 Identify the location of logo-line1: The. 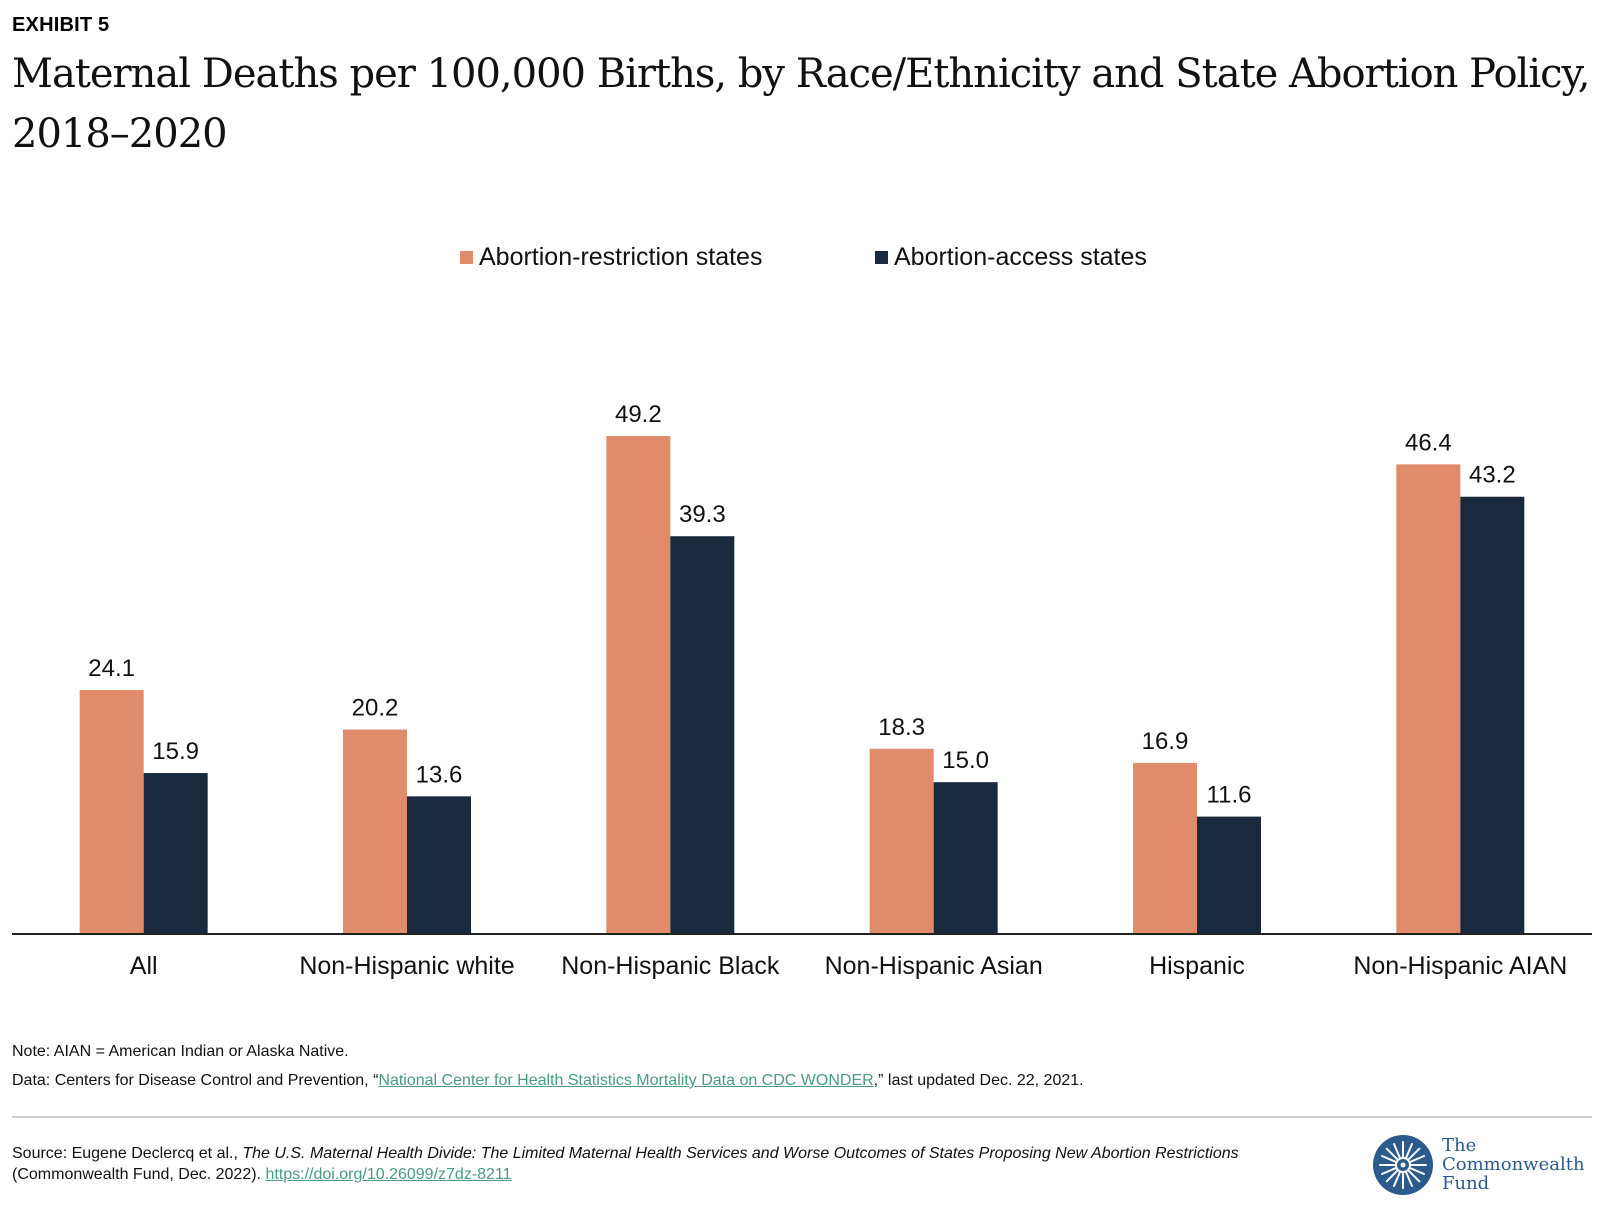
(1459, 1145).